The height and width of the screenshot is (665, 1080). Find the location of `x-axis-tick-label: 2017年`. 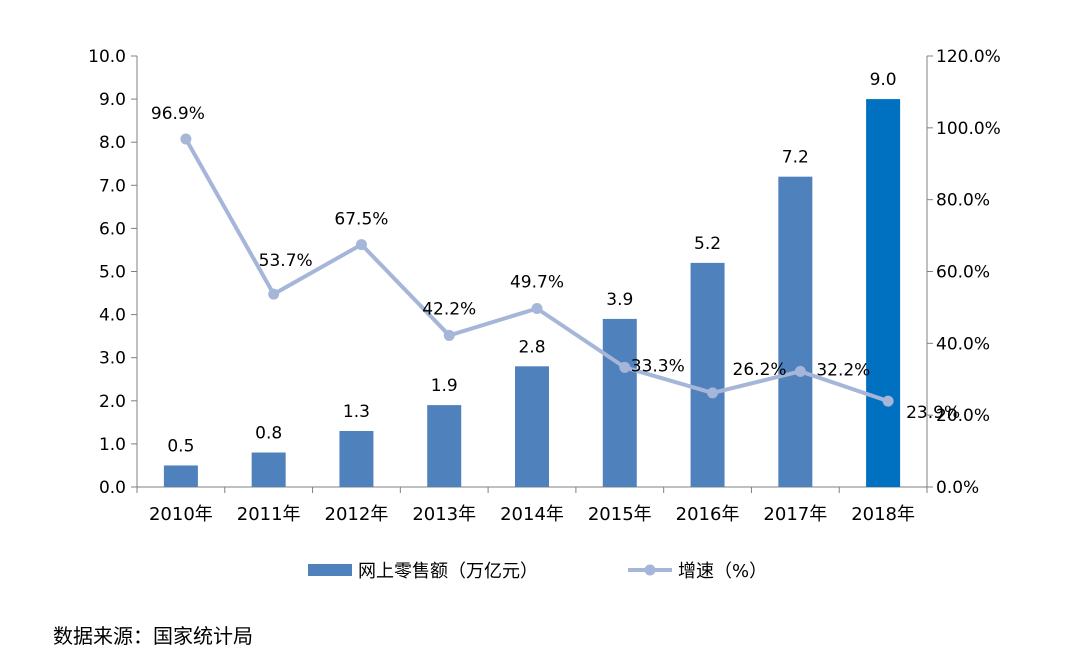

x-axis-tick-label: 2017年 is located at coordinates (795, 514).